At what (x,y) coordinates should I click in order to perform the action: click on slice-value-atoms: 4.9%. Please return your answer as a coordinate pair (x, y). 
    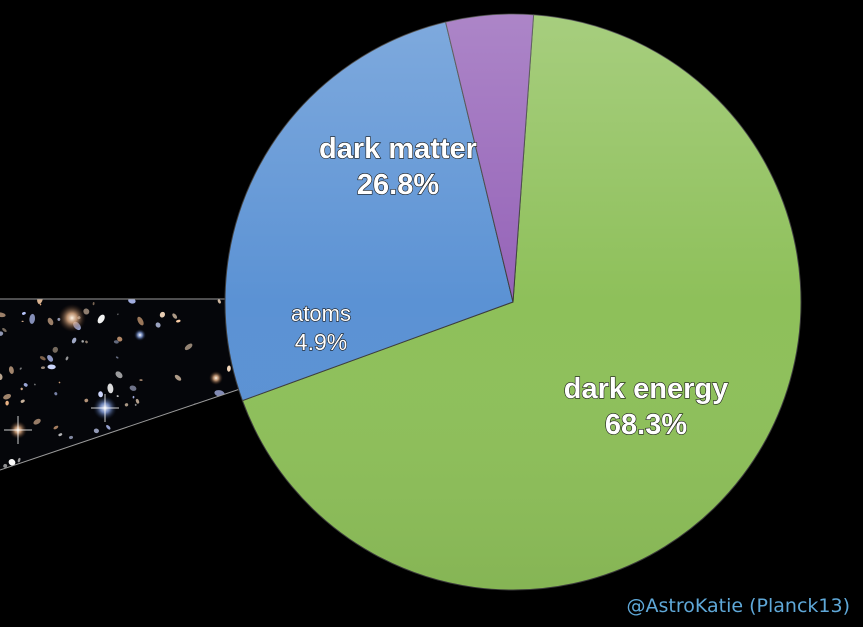
    Looking at the image, I should click on (321, 342).